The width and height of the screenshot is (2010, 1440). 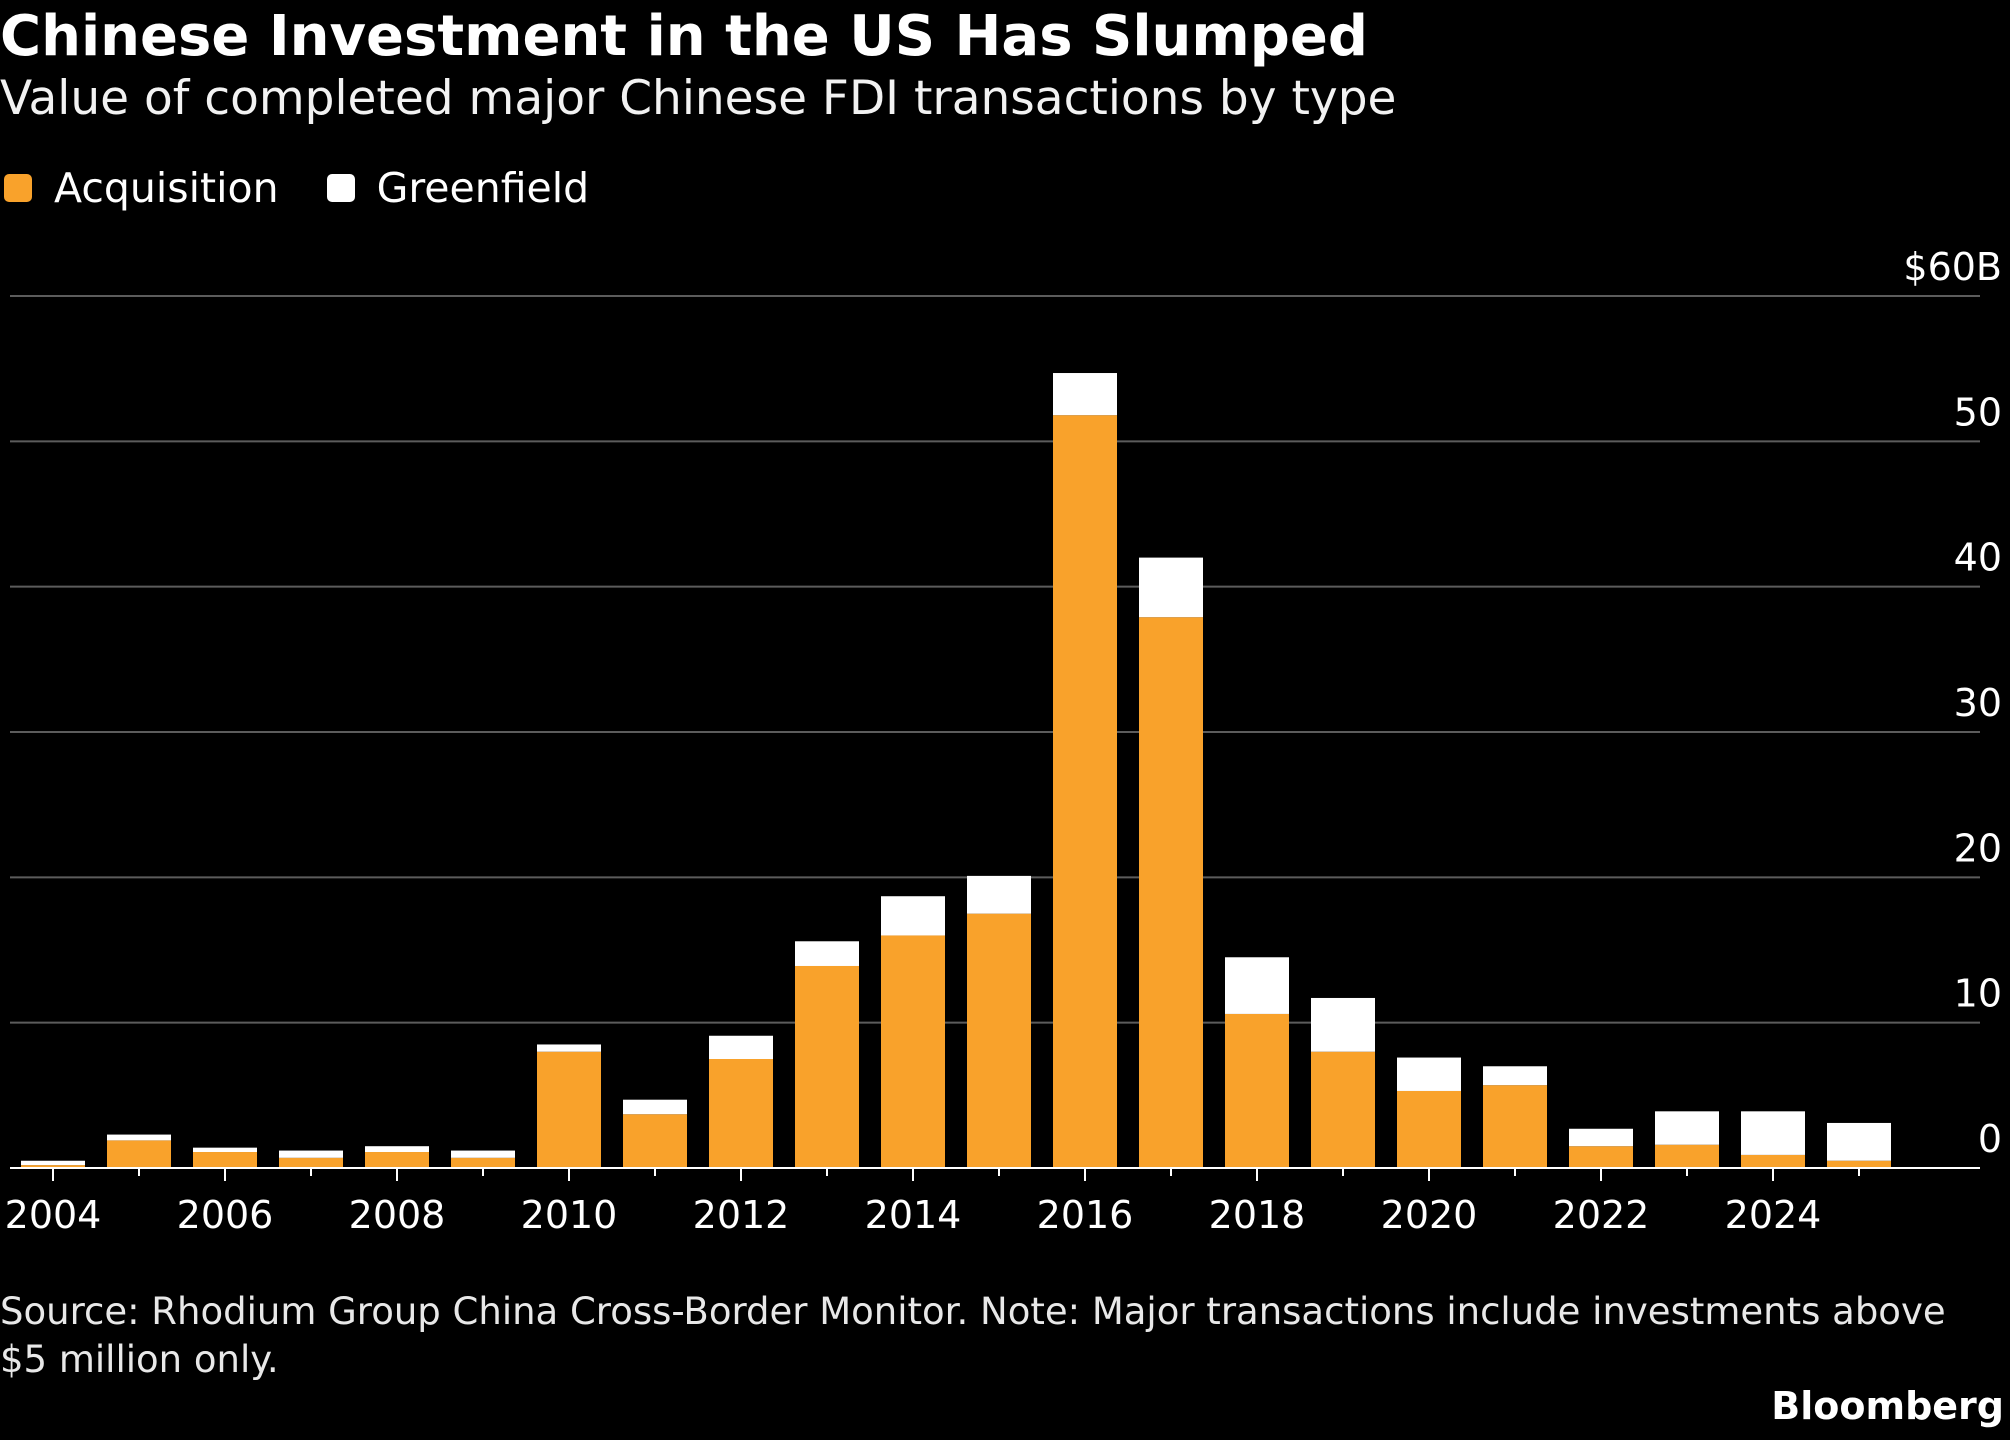 I want to click on bar-greenfield-2010, so click(x=569, y=1048).